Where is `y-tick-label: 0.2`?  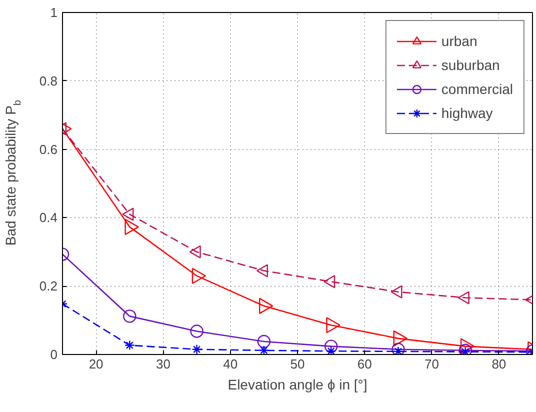 y-tick-label: 0.2 is located at coordinates (48, 286).